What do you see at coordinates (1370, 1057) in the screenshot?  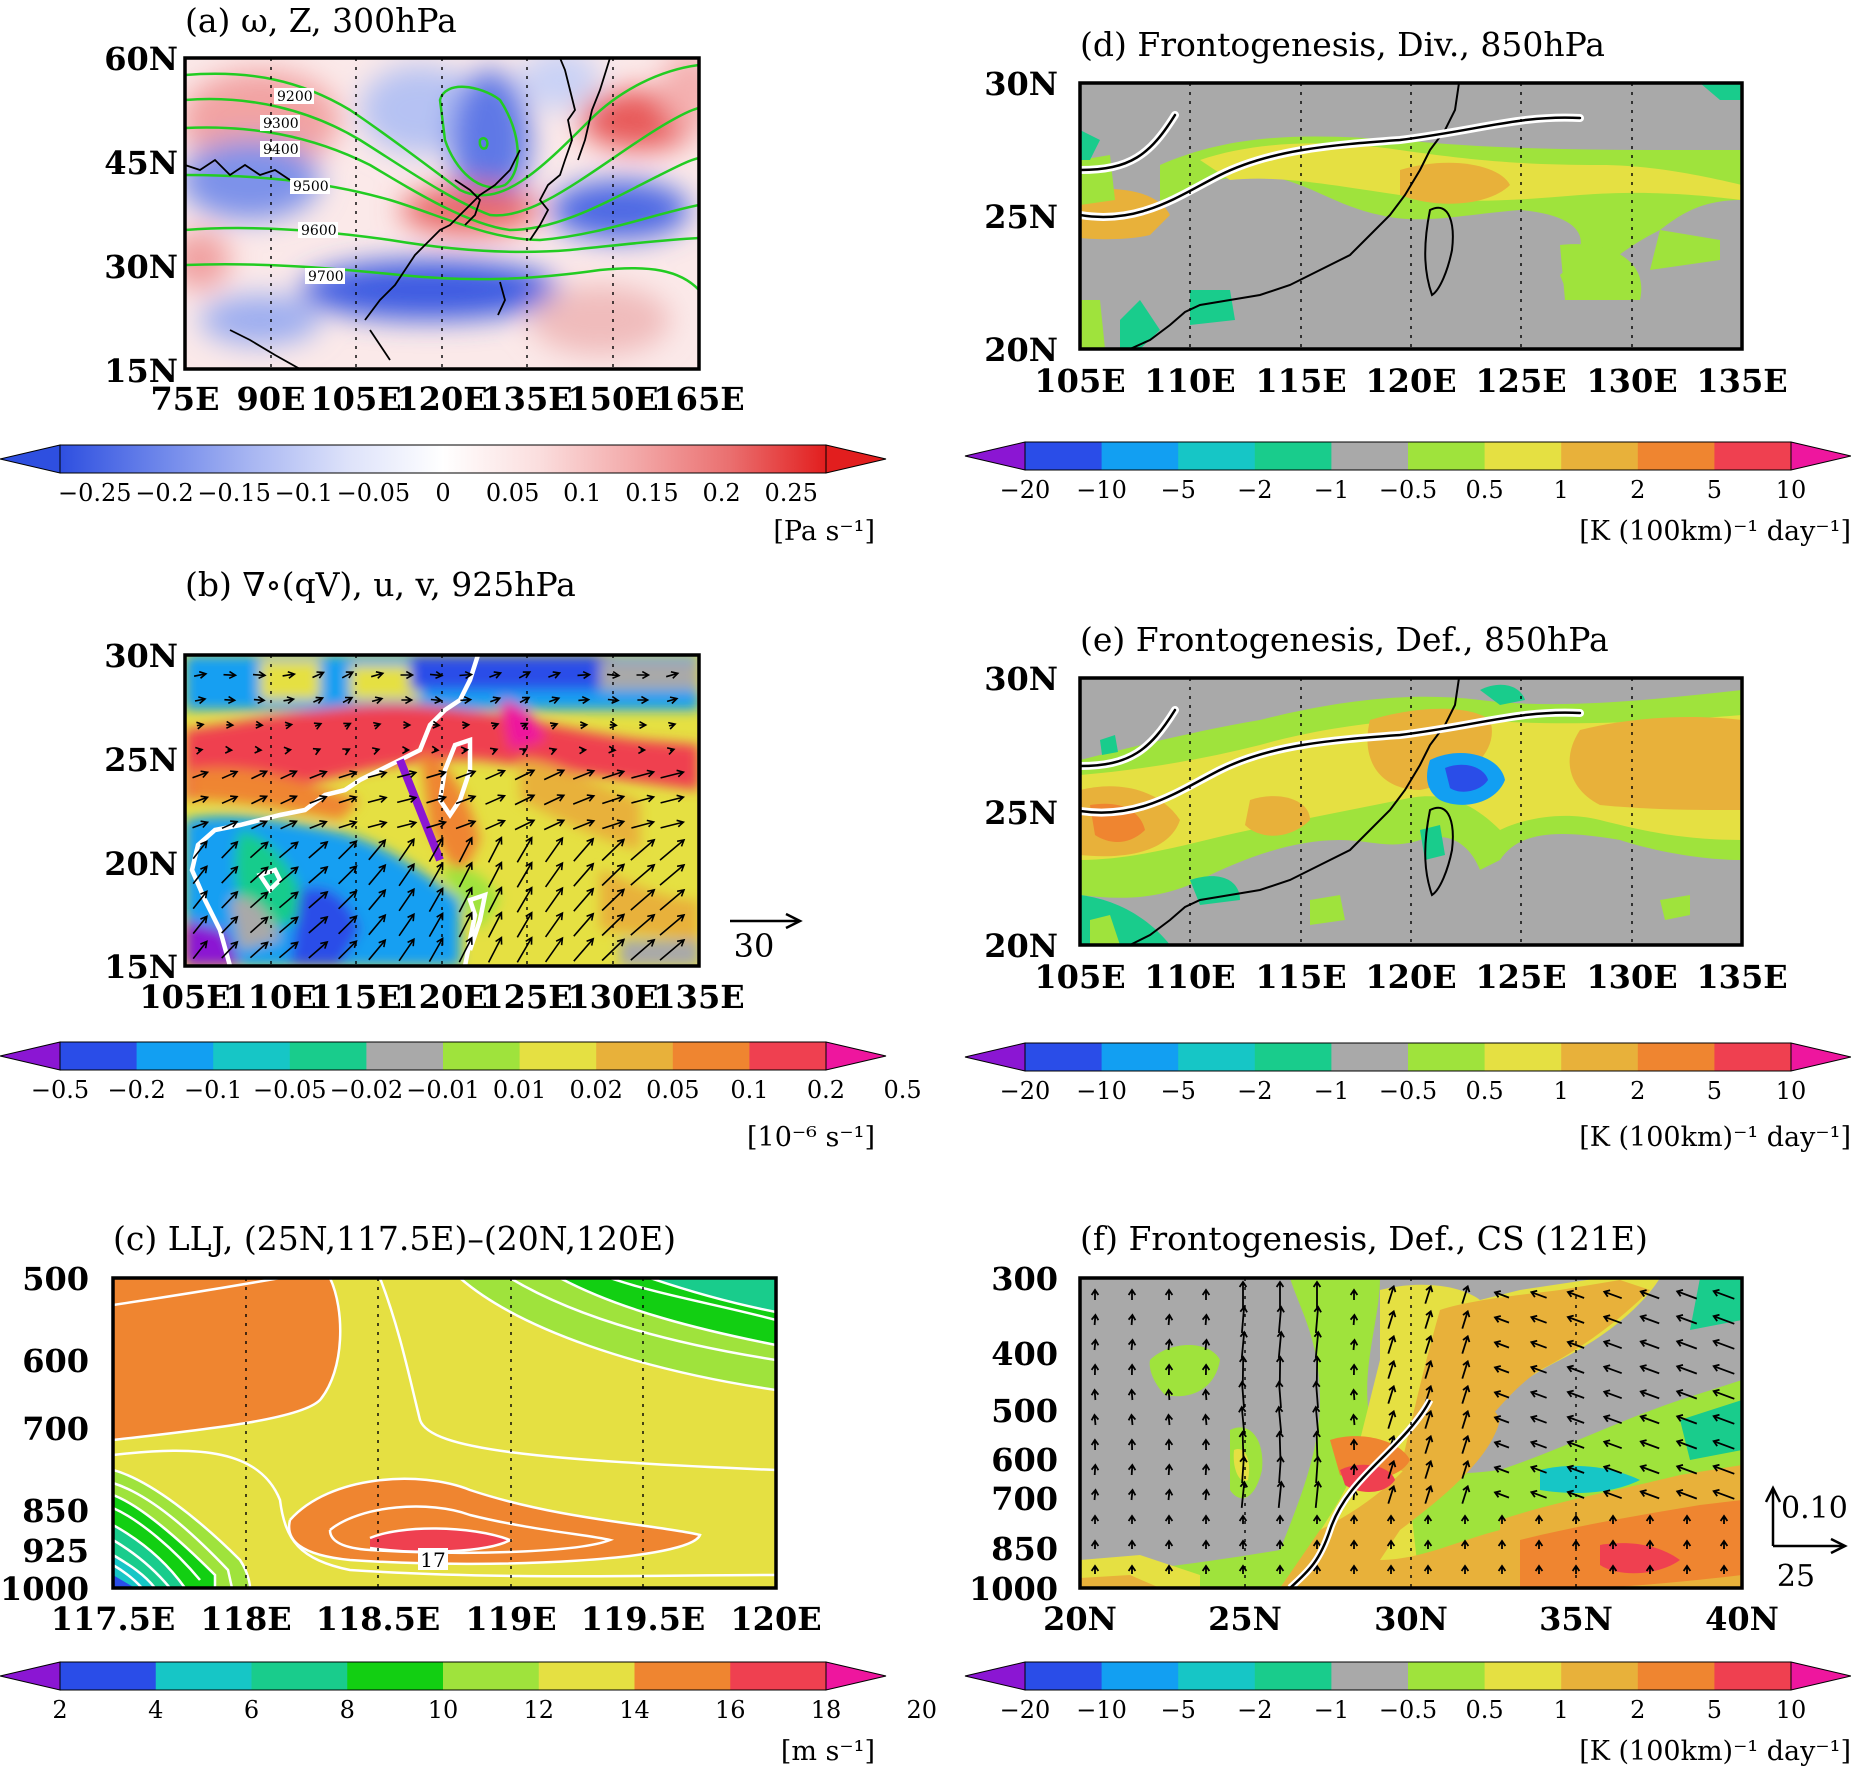 I see `colorbar-e-segment` at bounding box center [1370, 1057].